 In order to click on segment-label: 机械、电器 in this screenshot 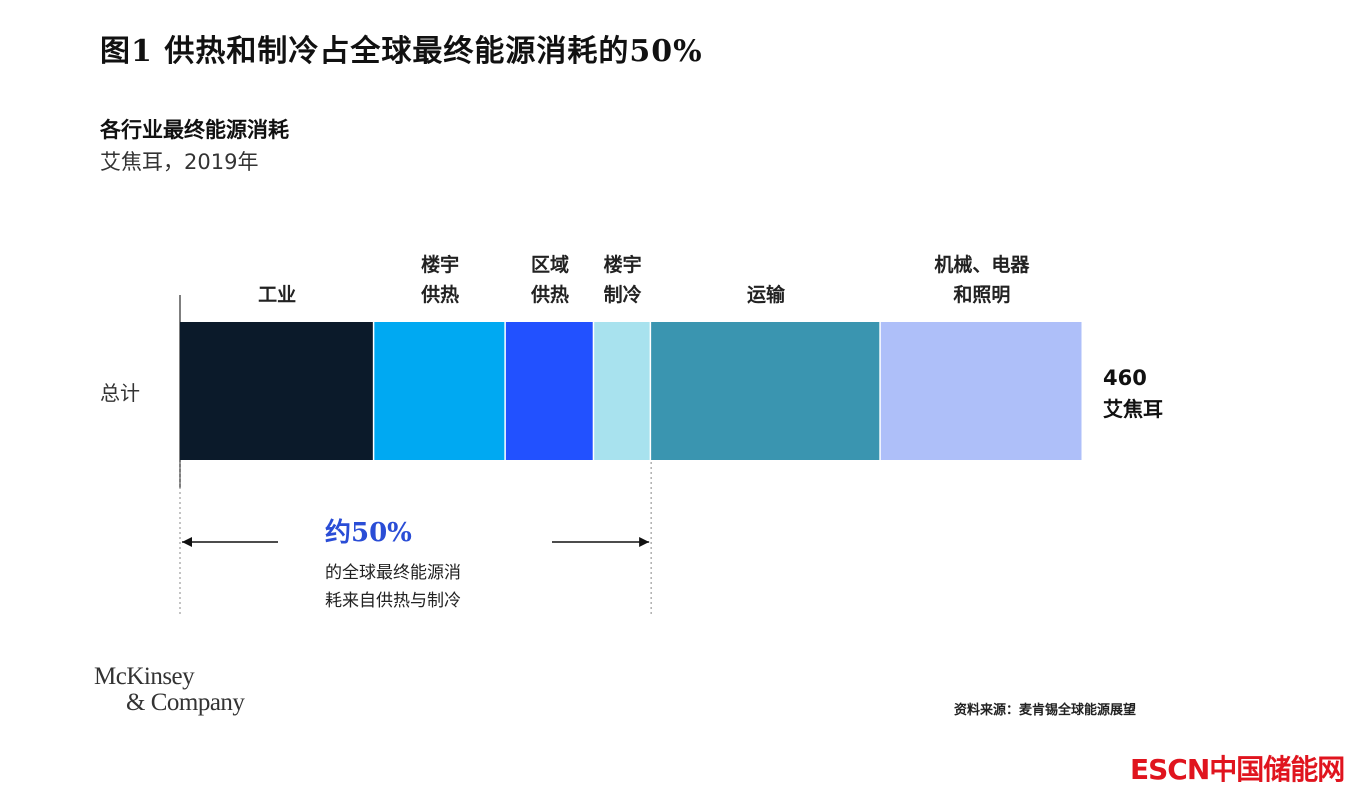, I will do `click(982, 264)`.